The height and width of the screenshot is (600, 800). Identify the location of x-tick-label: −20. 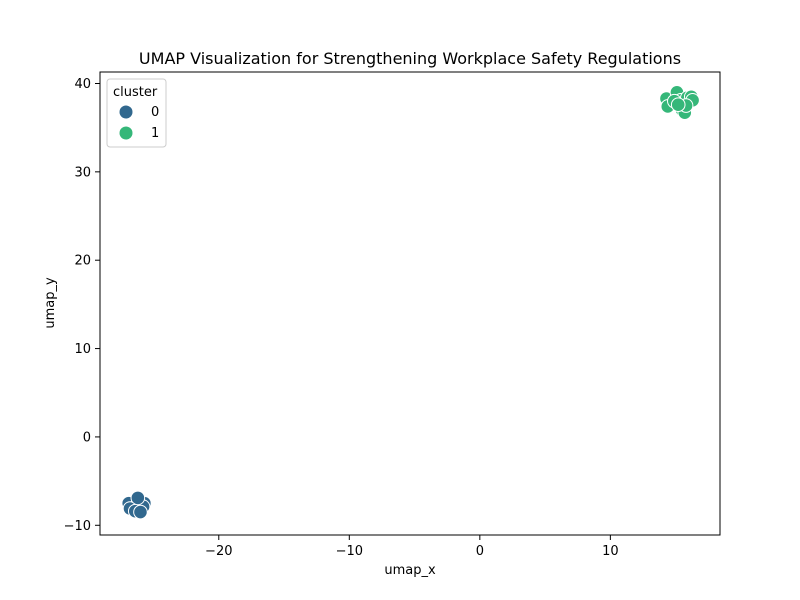
(218, 551).